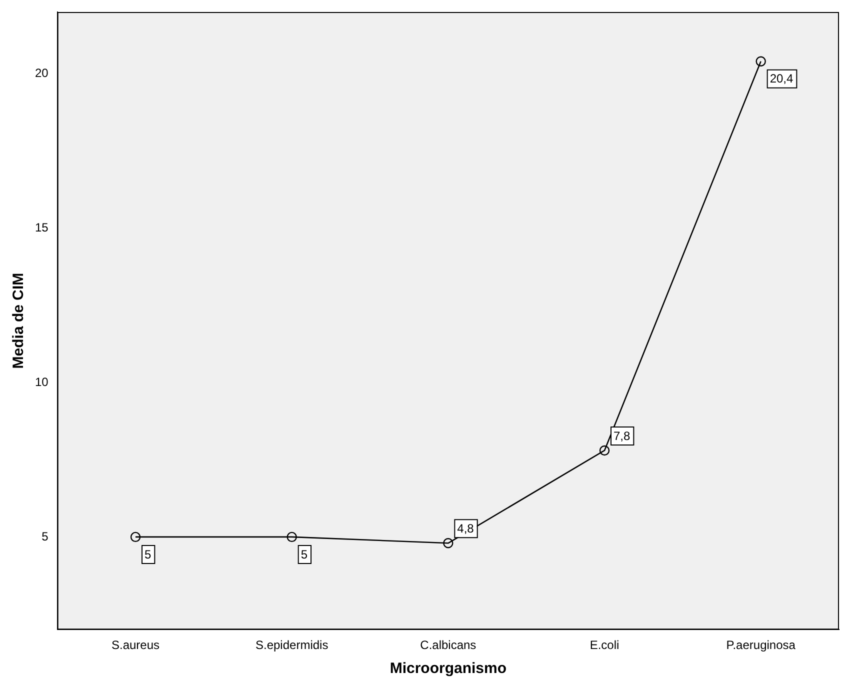 The height and width of the screenshot is (686, 845). What do you see at coordinates (782, 79) in the screenshot?
I see `data-label: 20,4` at bounding box center [782, 79].